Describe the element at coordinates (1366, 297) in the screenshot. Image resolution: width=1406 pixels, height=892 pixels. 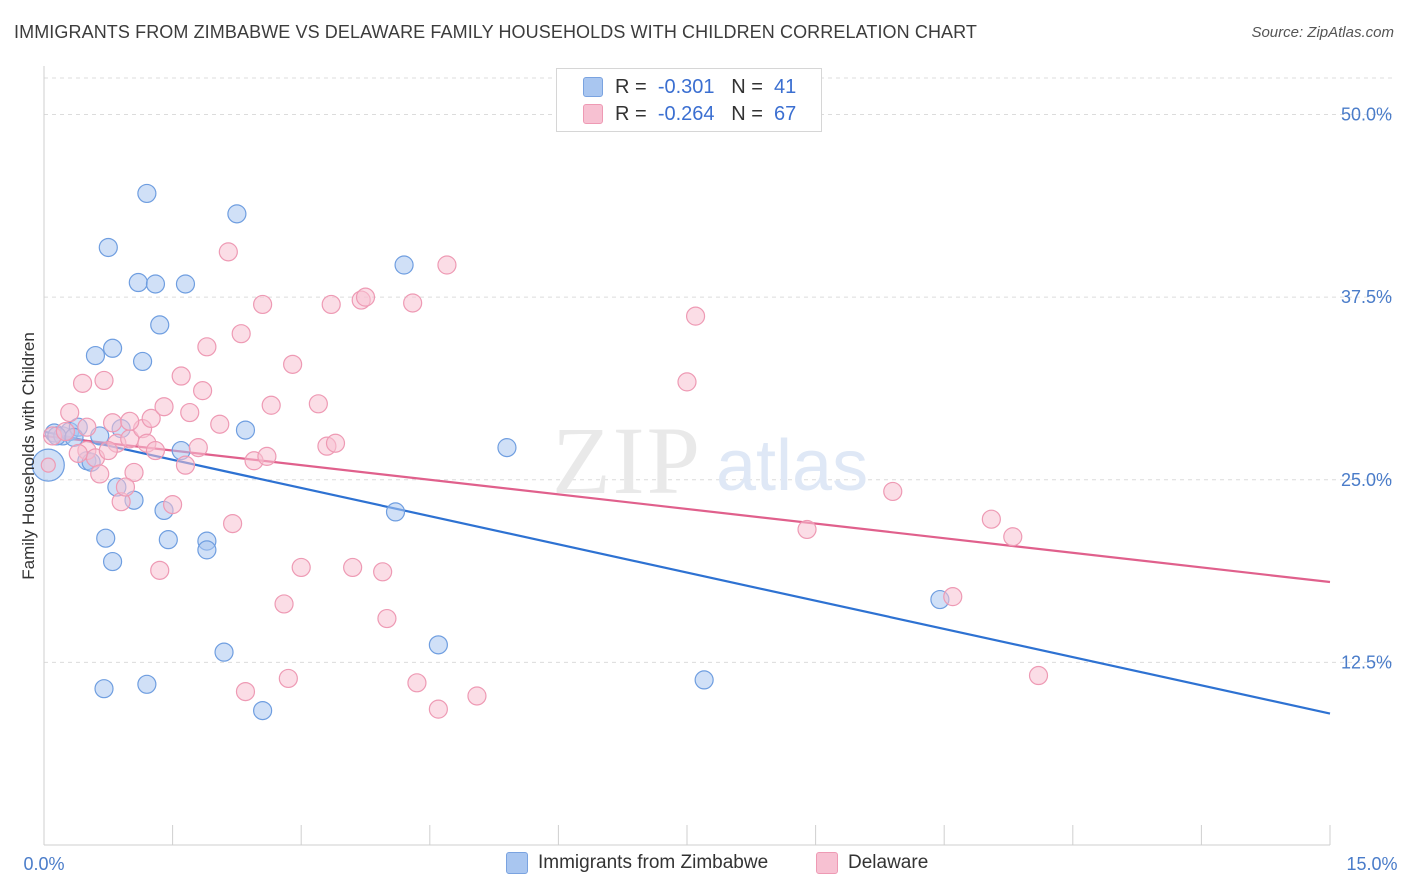
I see `y-tick-label: 37.5%` at that location.